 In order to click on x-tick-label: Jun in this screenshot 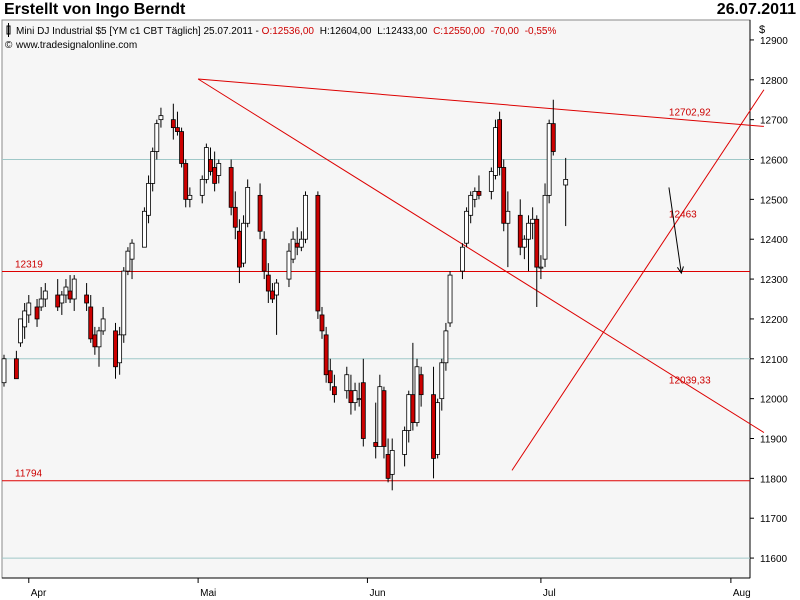, I will do `click(377, 593)`.